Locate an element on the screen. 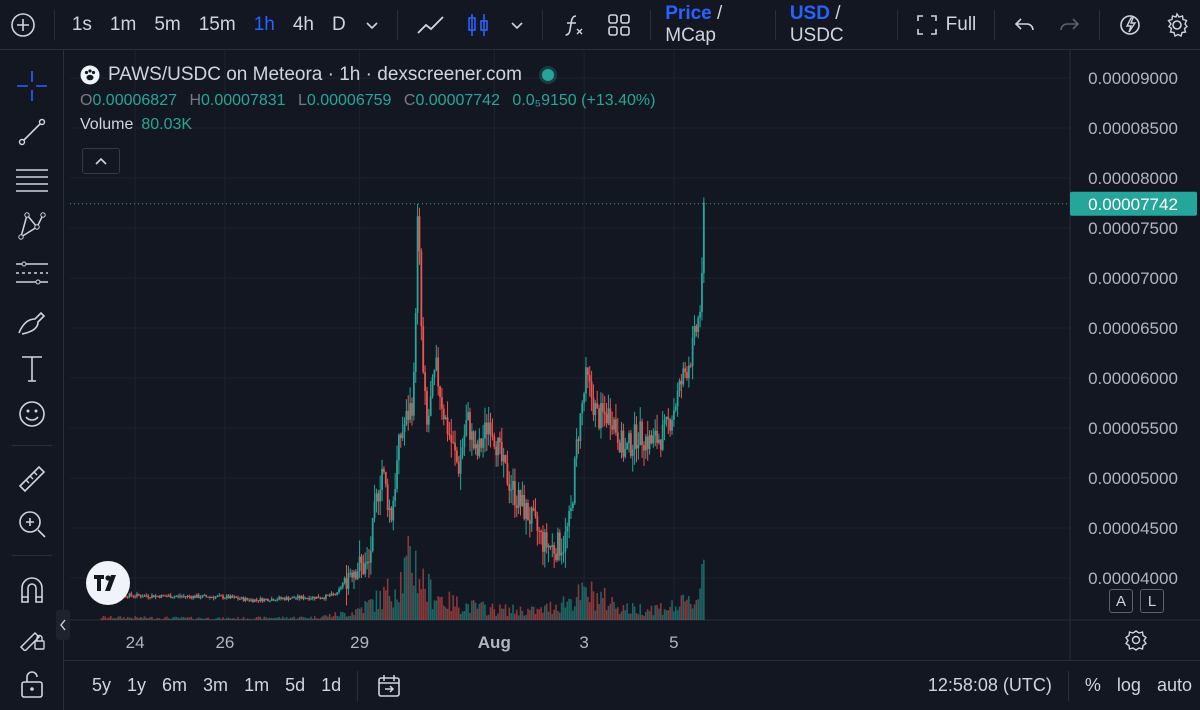 The height and width of the screenshot is (710, 1200). interval-15m: 15m is located at coordinates (217, 24).